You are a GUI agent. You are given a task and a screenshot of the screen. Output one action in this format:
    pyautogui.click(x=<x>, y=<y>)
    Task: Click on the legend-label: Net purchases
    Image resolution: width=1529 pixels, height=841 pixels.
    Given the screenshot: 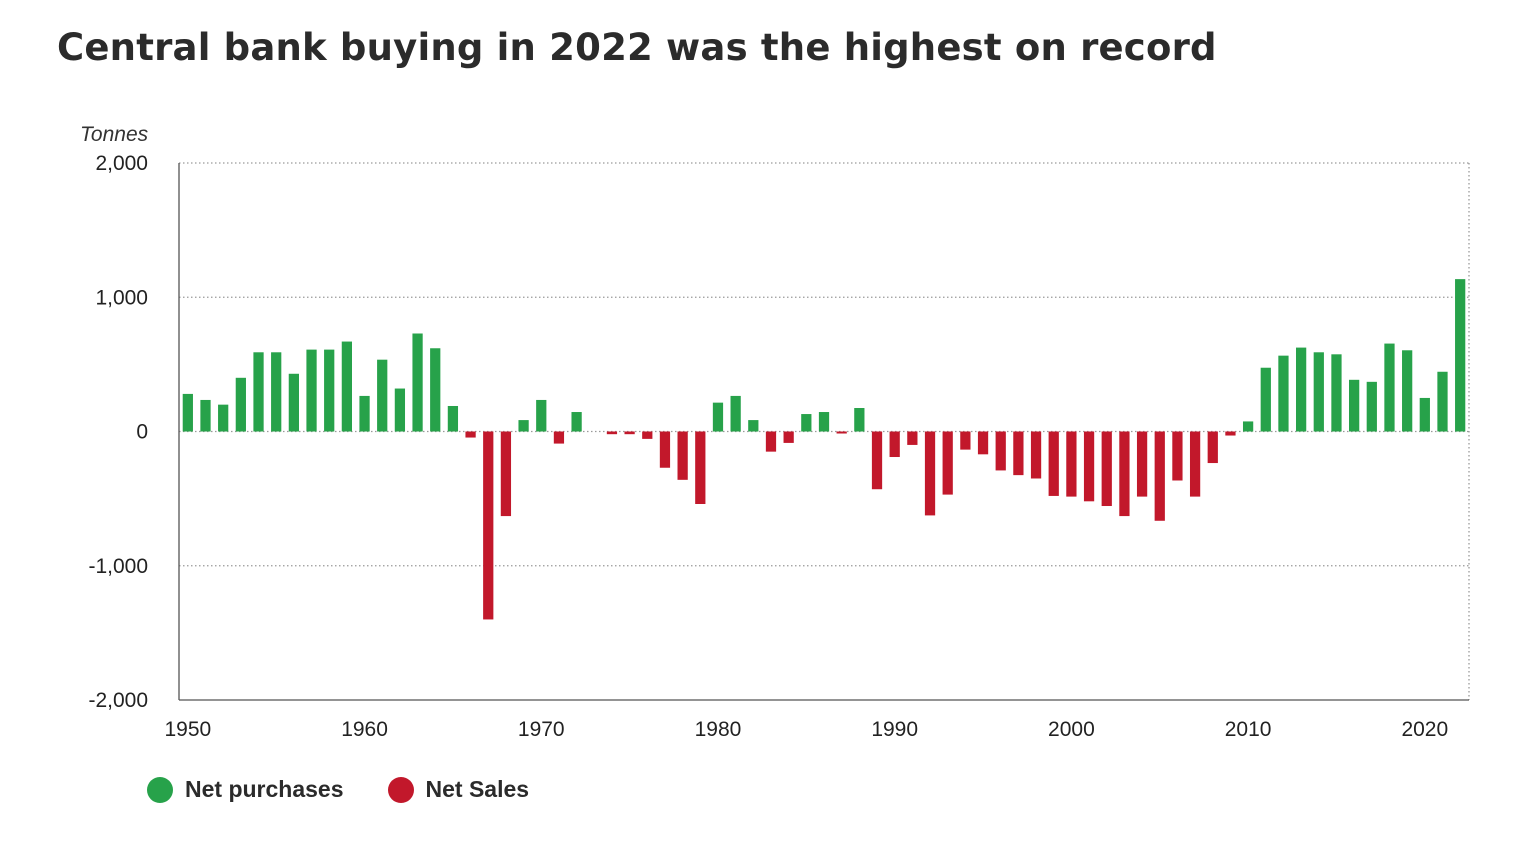 What is the action you would take?
    pyautogui.click(x=264, y=789)
    